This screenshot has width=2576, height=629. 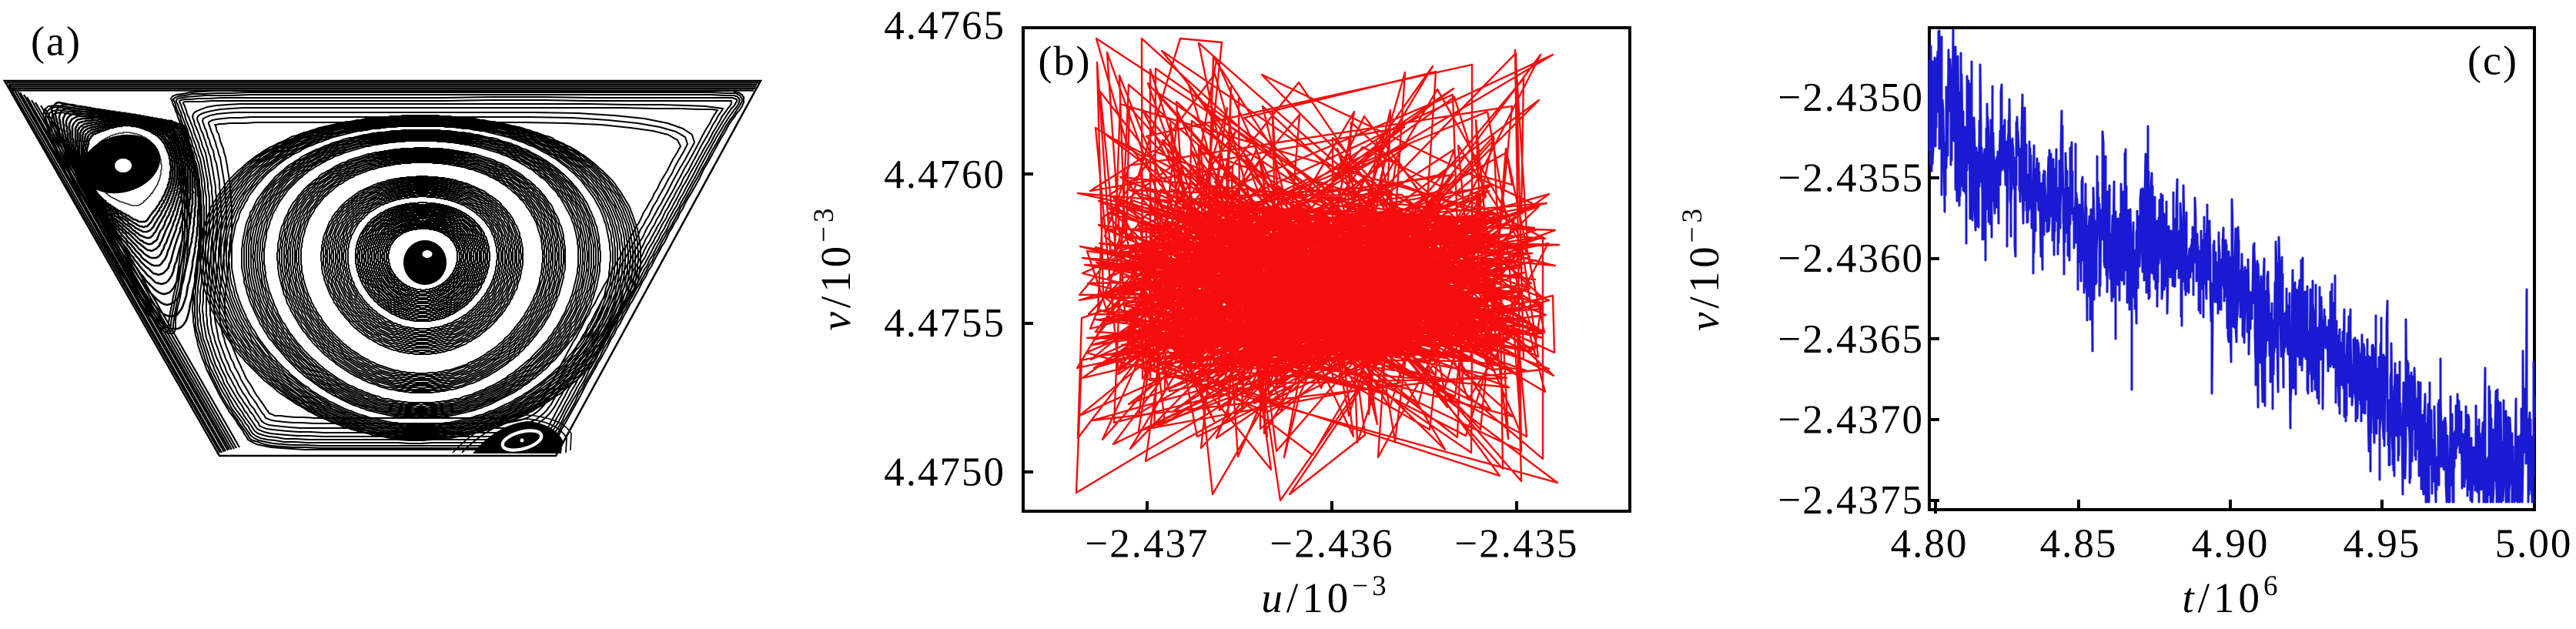 What do you see at coordinates (2232, 595) in the screenshot?
I see `svg-text: t/106` at bounding box center [2232, 595].